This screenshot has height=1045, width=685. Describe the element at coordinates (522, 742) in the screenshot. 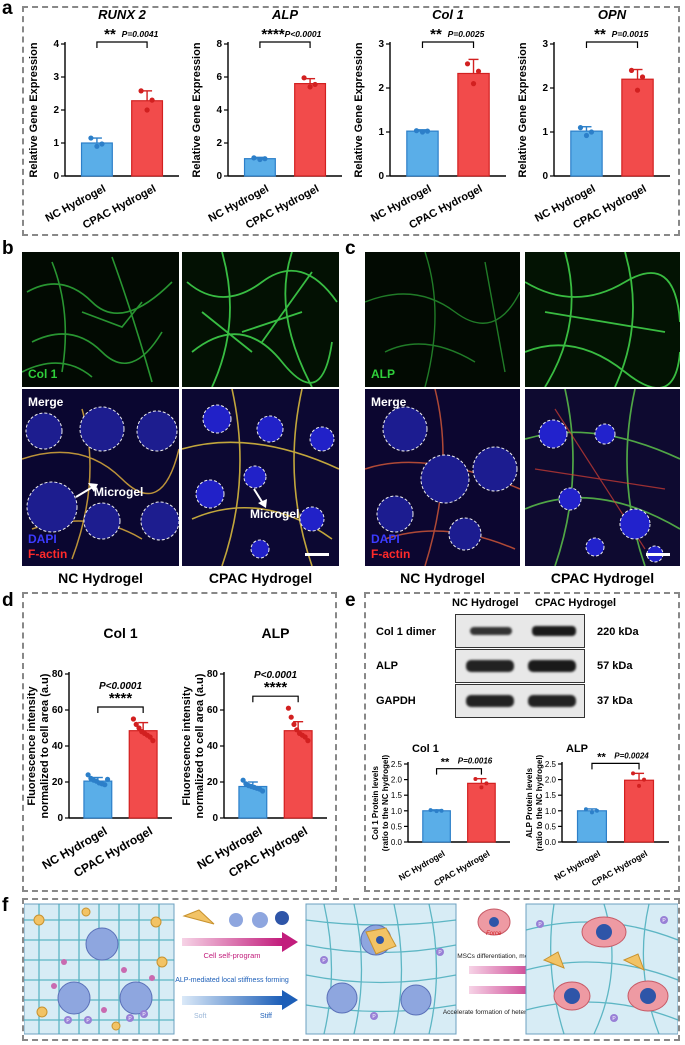

I see `panel-e-frame` at that location.